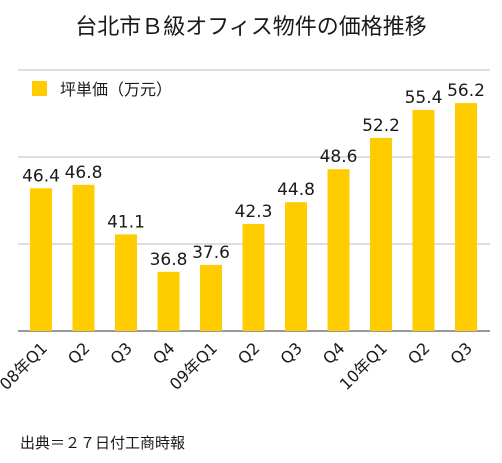 The width and height of the screenshot is (502, 463). I want to click on data-label: 52.2, so click(381, 126).